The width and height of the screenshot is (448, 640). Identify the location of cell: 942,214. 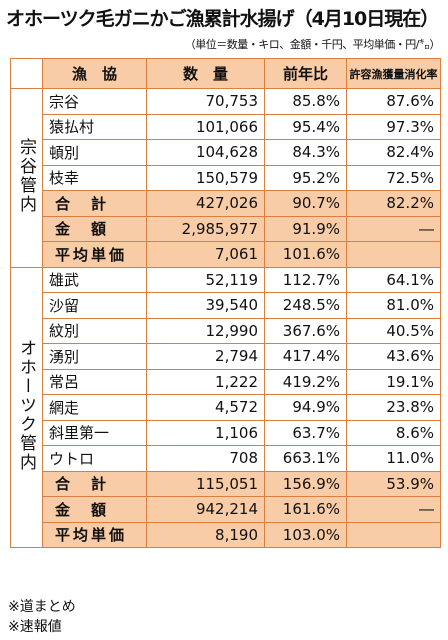
(205, 509).